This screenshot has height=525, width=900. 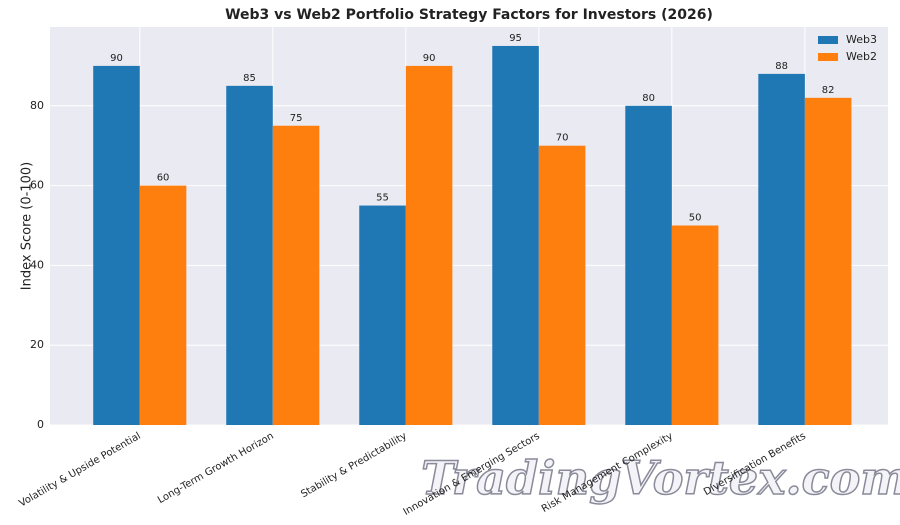 What do you see at coordinates (828, 90) in the screenshot?
I see `value-label: 82` at bounding box center [828, 90].